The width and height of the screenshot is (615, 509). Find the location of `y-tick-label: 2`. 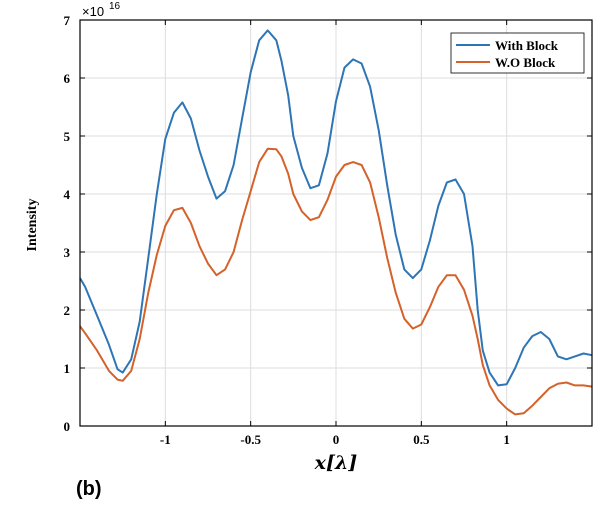

y-tick-label: 2 is located at coordinates (67, 310).